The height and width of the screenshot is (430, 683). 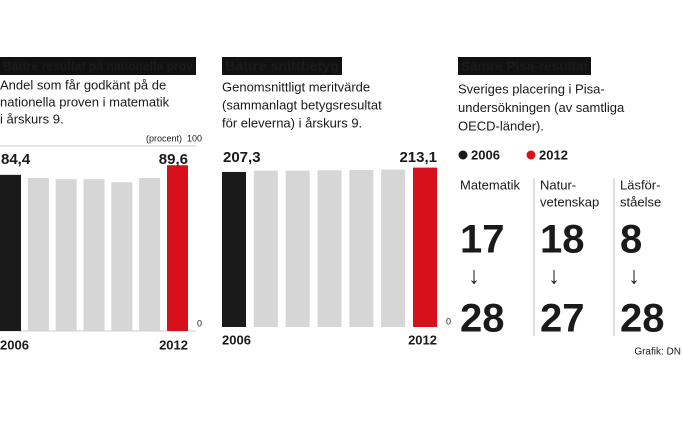 What do you see at coordinates (541, 107) in the screenshot?
I see `panel-text: undersökningen (av samtliga` at bounding box center [541, 107].